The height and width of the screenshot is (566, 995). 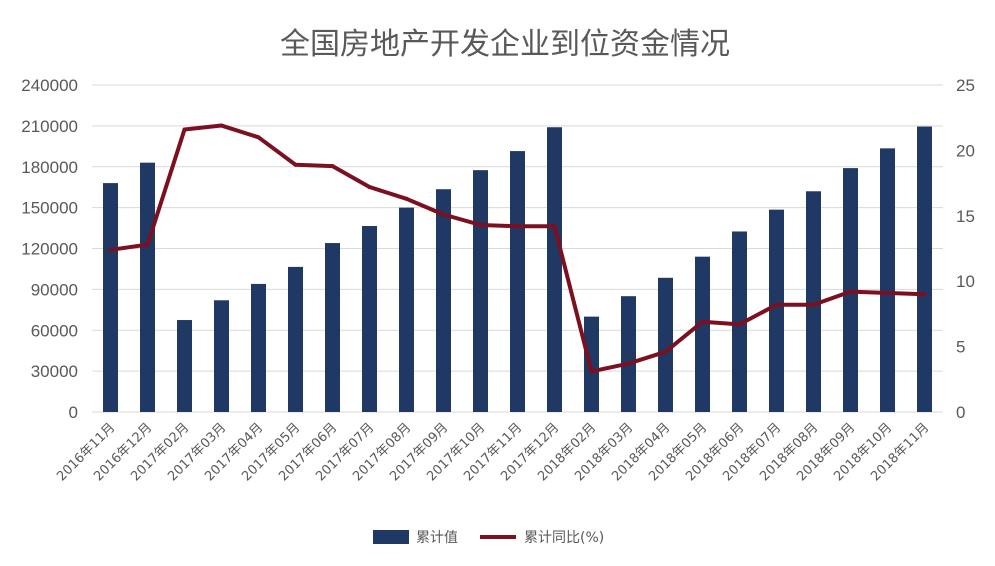 What do you see at coordinates (49, 208) in the screenshot?
I see `y-left-tick-label: 150000` at bounding box center [49, 208].